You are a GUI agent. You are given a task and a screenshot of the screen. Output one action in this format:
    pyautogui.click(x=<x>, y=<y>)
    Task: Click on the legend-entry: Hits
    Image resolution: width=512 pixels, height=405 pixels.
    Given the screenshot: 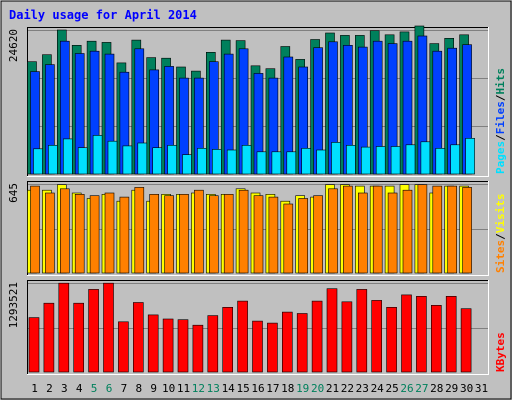 What is the action you would take?
    pyautogui.click(x=500, y=81)
    